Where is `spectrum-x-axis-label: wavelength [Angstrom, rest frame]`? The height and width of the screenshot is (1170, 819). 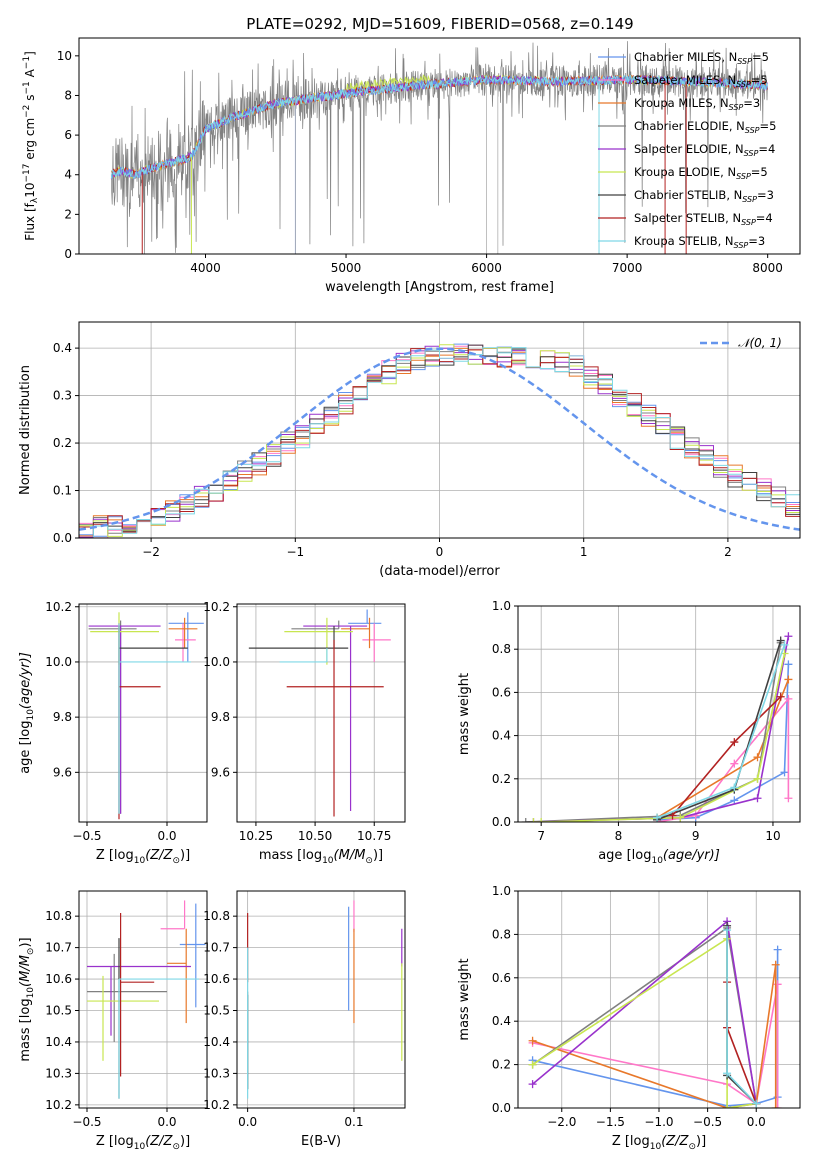 spectrum-x-axis-label: wavelength [Angstrom, rest frame] is located at coordinates (439, 287).